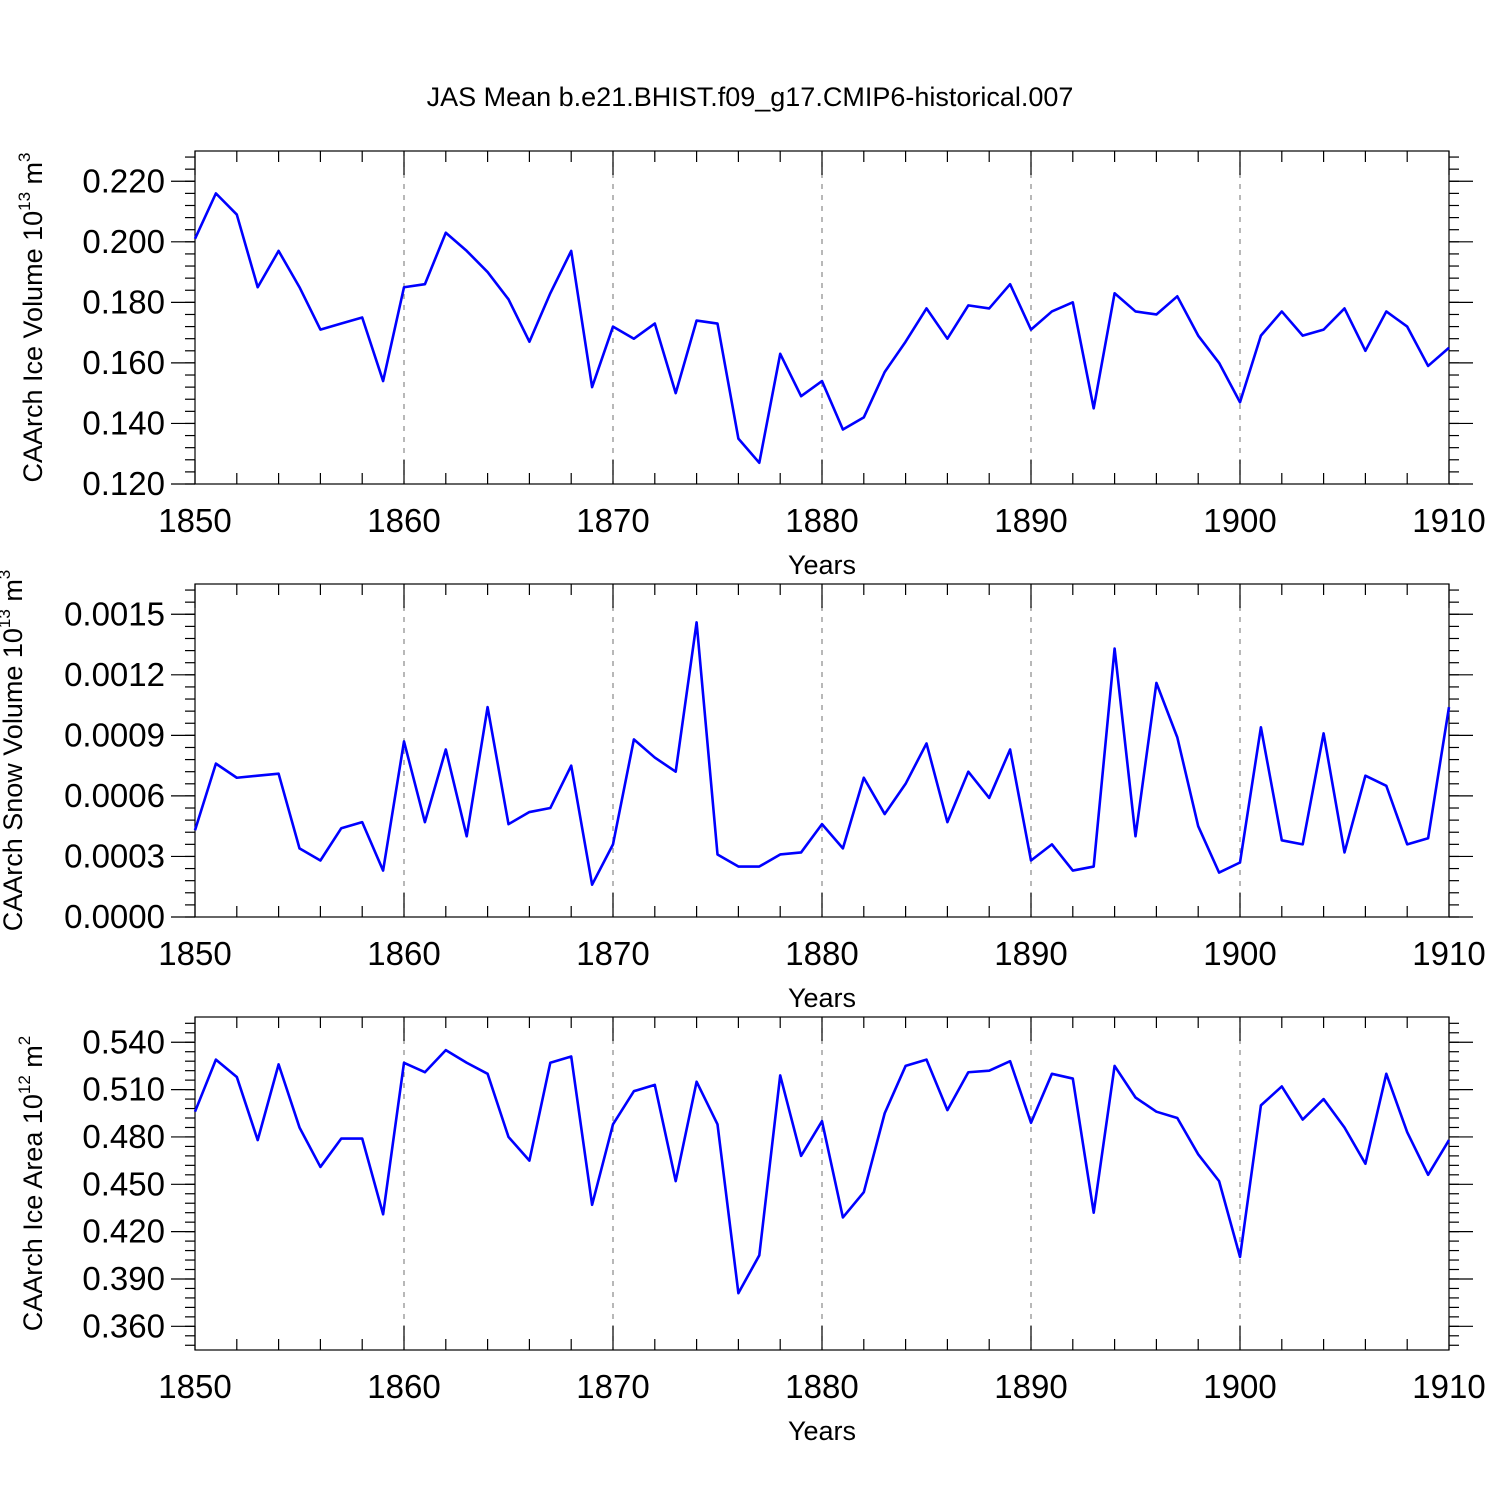 The image size is (1500, 1500). I want to click on y-tick-label: 0.390, so click(123, 1278).